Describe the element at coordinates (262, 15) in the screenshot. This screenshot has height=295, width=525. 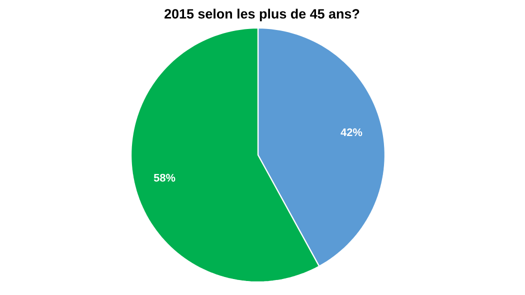
I see `chart-title: 2015 selon les plus de 45 ans?` at that location.